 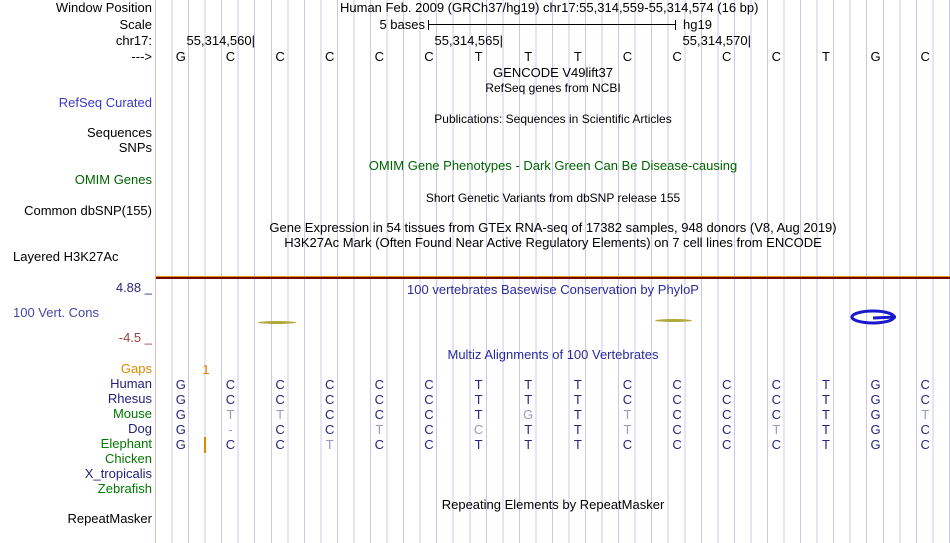 I want to click on alignment-row-label-mouse: Mouse, so click(x=132, y=413).